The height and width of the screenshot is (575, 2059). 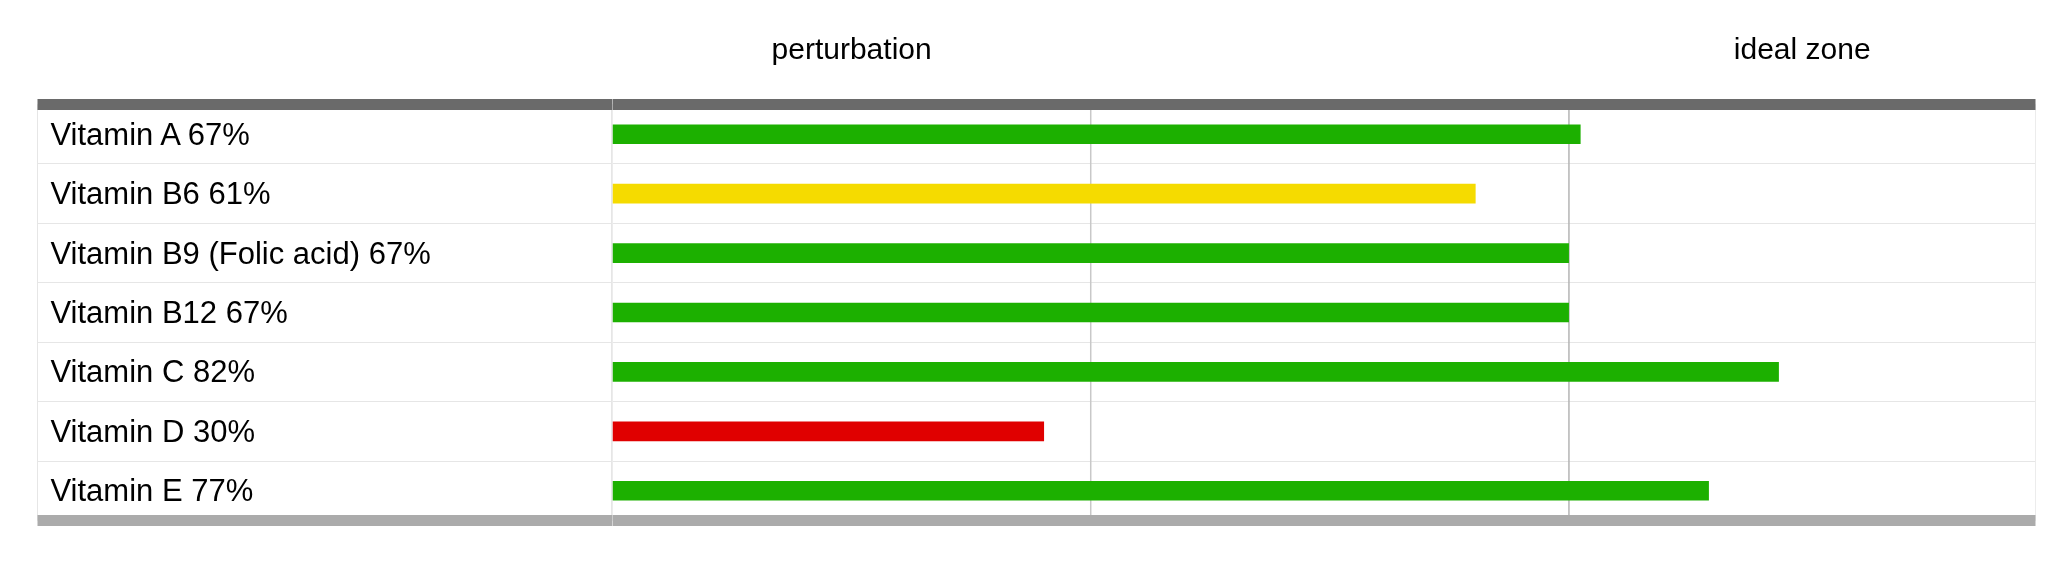 What do you see at coordinates (150, 134) in the screenshot?
I see `y-tick-label: Vitamin A 67%` at bounding box center [150, 134].